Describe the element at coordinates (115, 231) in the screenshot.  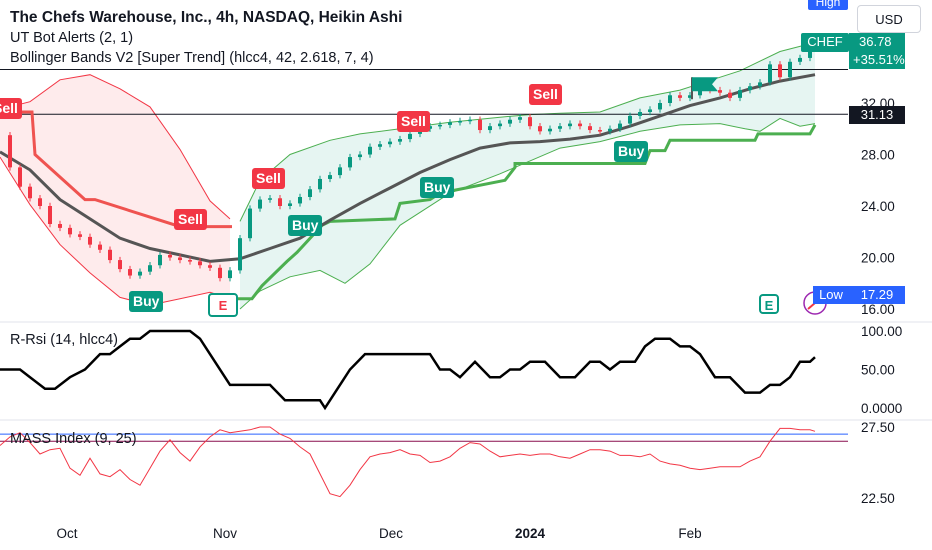
I see `bollinger-lower-bearish` at that location.